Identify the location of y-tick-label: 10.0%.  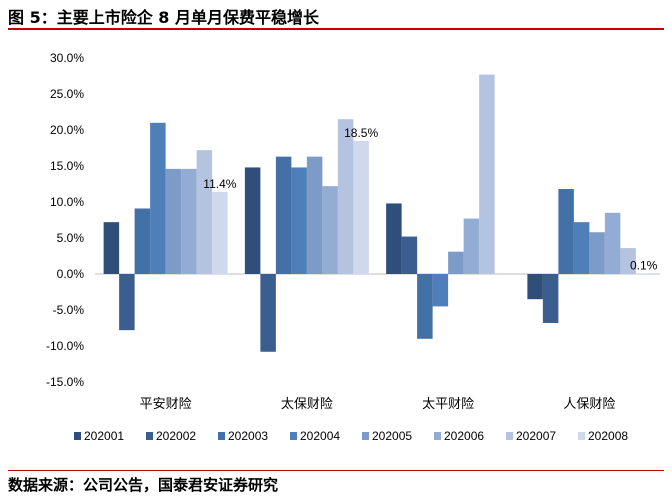
(67, 202).